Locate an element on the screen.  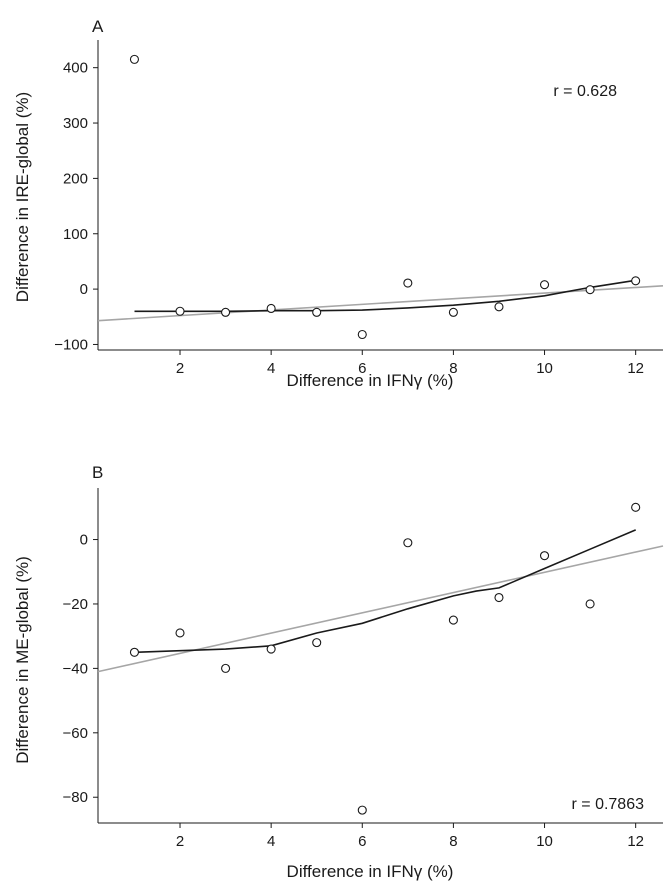
panel-a-x-tick-label: 10 is located at coordinates (544, 368).